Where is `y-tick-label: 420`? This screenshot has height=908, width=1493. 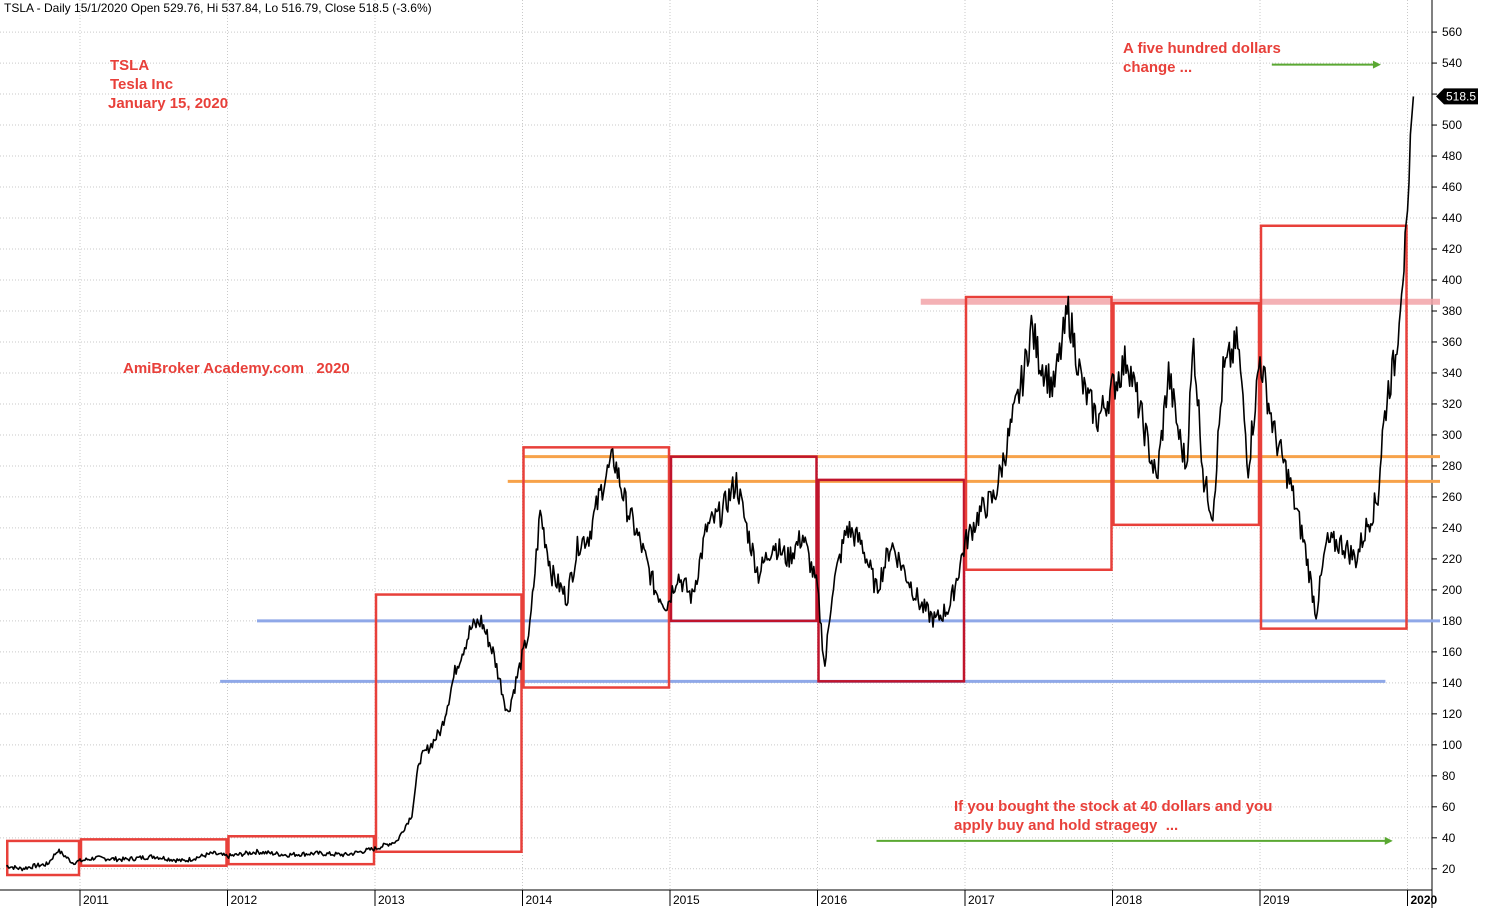 y-tick-label: 420 is located at coordinates (1452, 249).